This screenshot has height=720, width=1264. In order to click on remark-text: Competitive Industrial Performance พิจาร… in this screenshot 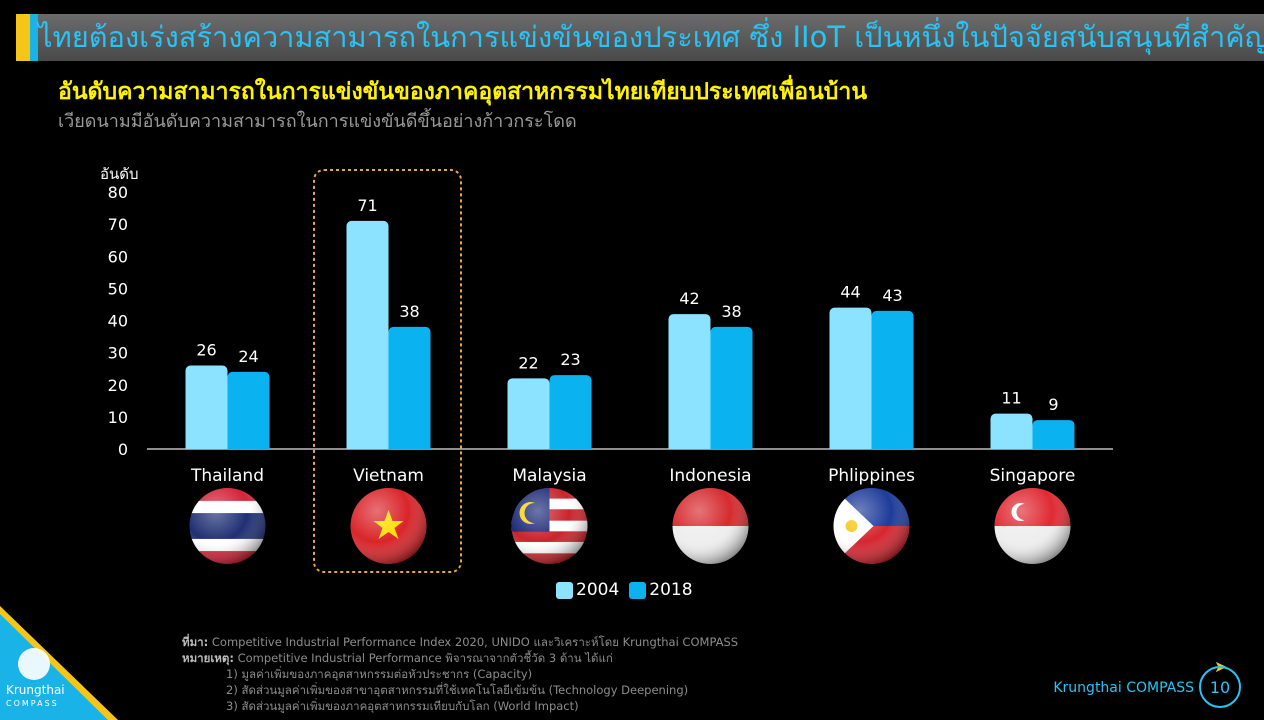, I will do `click(425, 658)`.